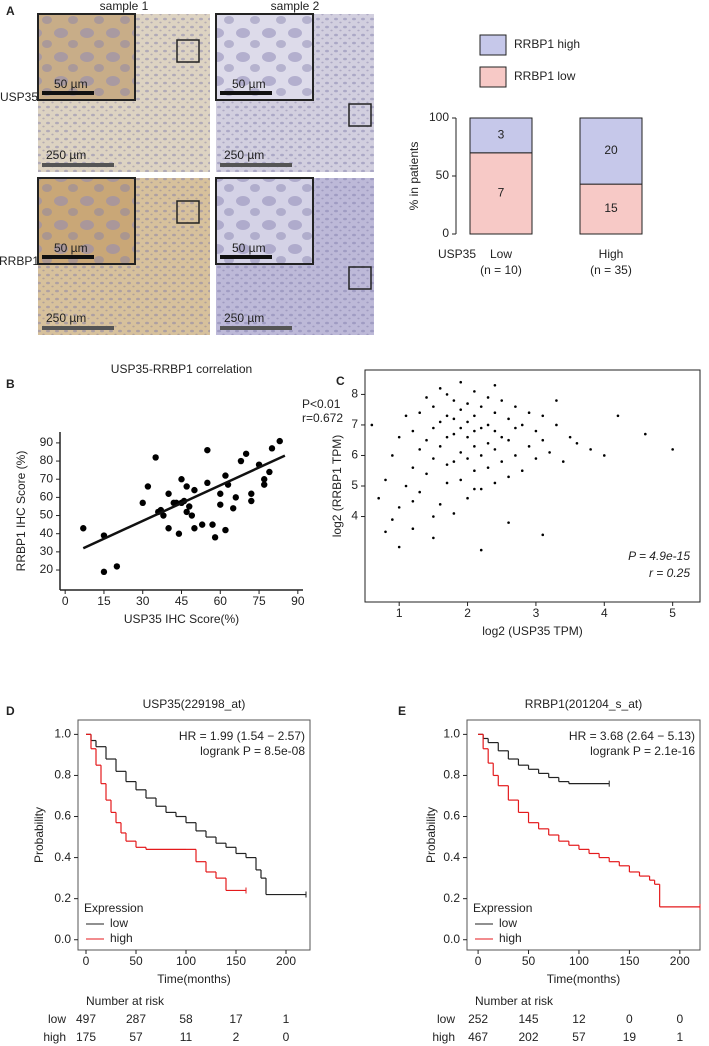  What do you see at coordinates (669, 573) in the screenshot?
I see `annotation: r = 0.25` at bounding box center [669, 573].